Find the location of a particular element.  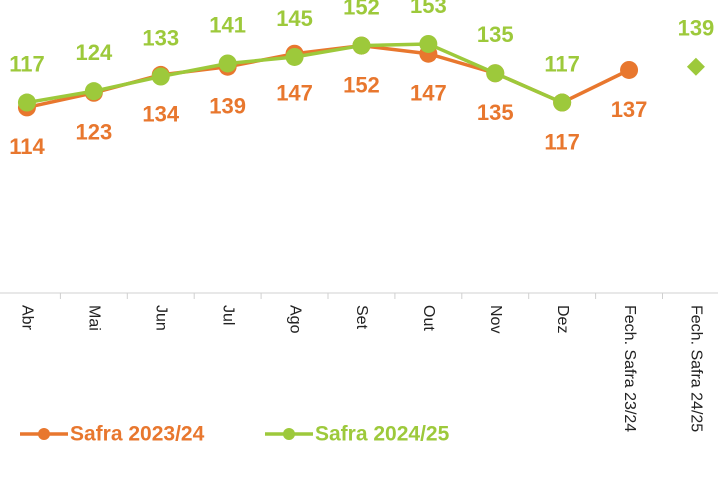

x-tick-label: Abr is located at coordinates (27, 318).